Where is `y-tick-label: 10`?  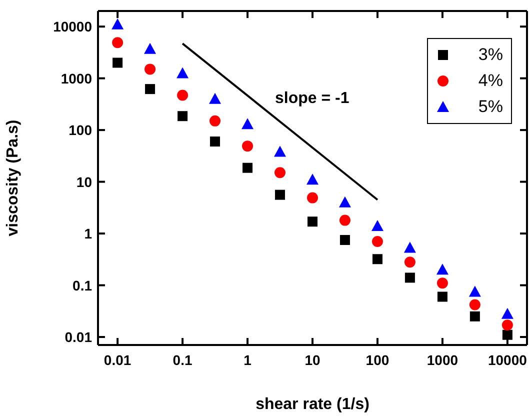 y-tick-label: 10 is located at coordinates (84, 182).